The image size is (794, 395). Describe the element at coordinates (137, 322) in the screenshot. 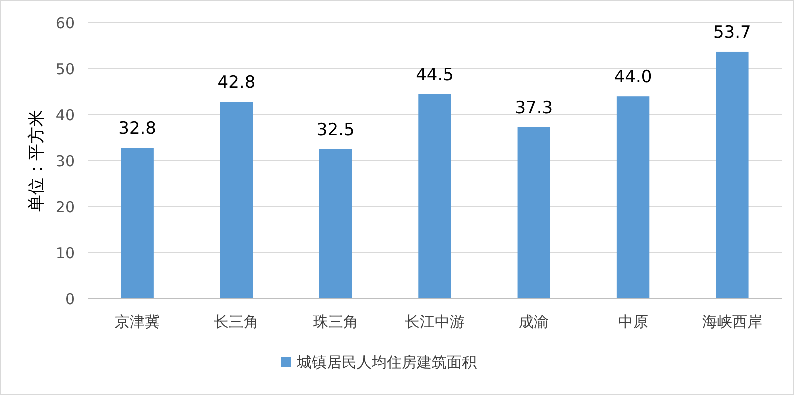

I see `x-tick-label: 京津冀` at that location.